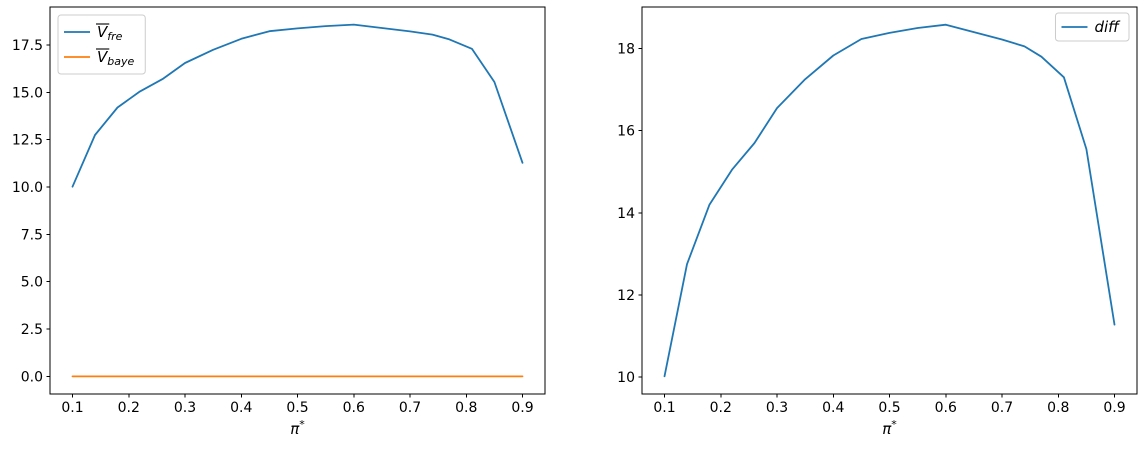 The height and width of the screenshot is (452, 1145). Describe the element at coordinates (32, 330) in the screenshot. I see `y-tick-label: 2.5` at that location.